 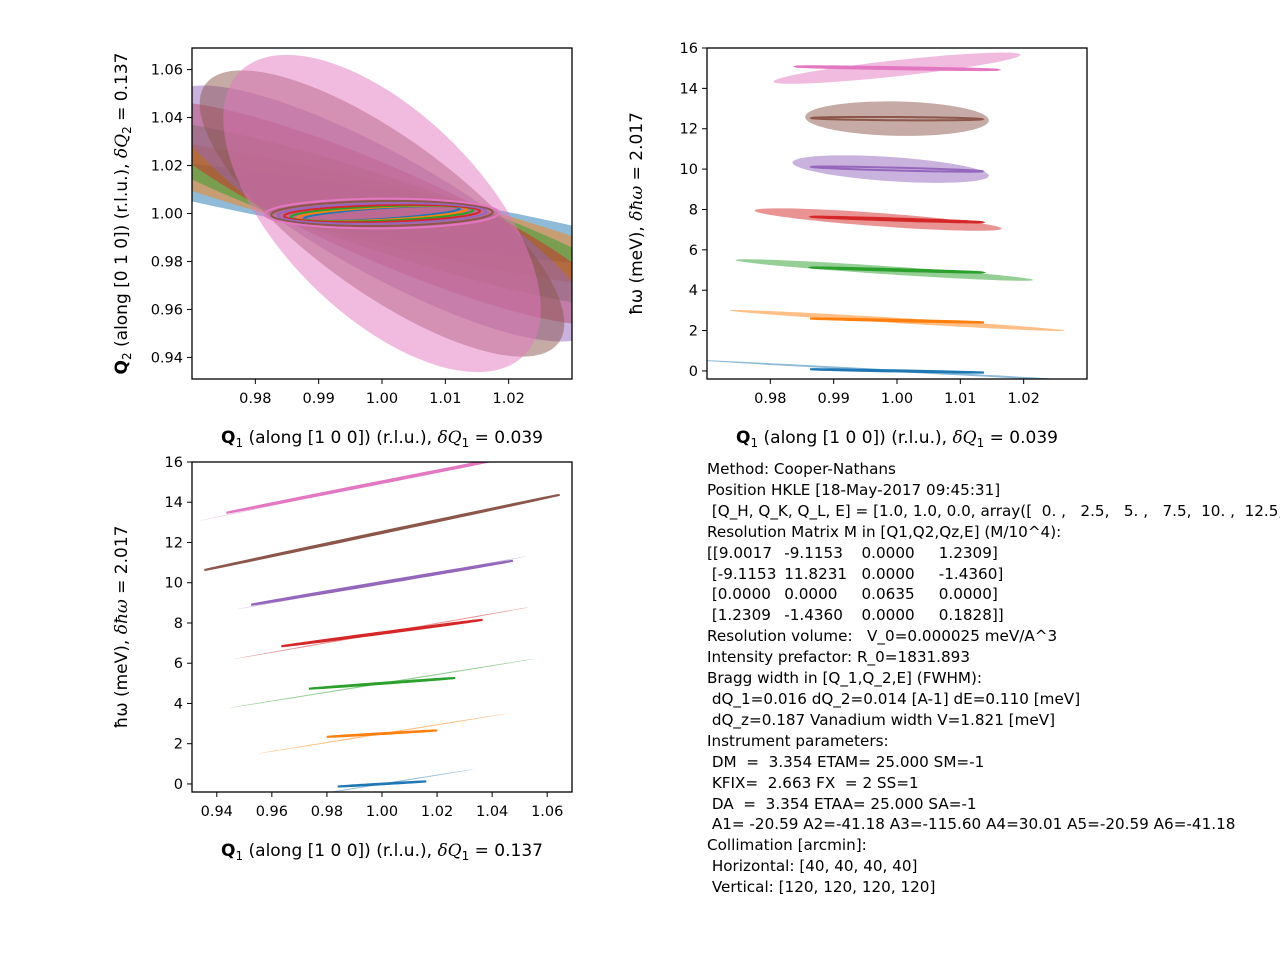 What do you see at coordinates (855, 615) in the screenshot?
I see `info-line-9: [1.2309 -1.4360 0.0000 0.1828]]` at bounding box center [855, 615].